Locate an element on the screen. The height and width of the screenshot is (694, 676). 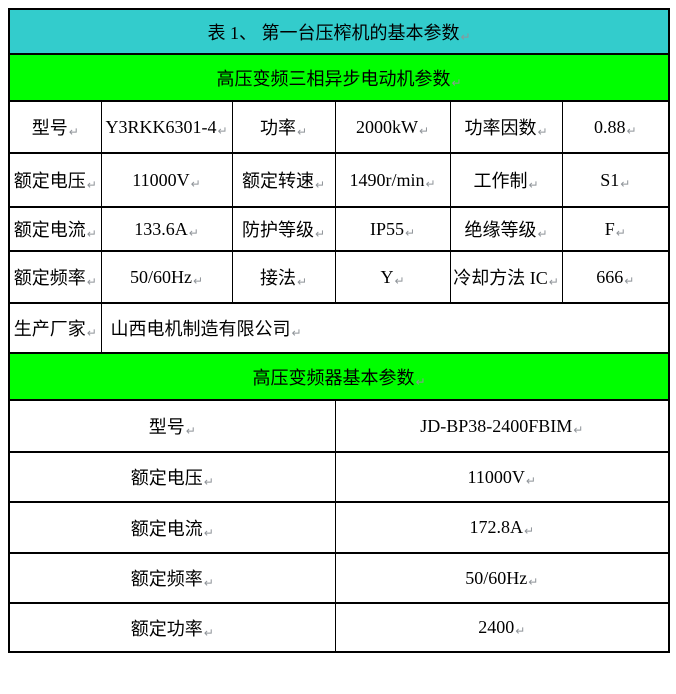
table-title-row: 表 1、 第一台压榨机的基本参数↵ ¤ is located at coordinates (339, 31).